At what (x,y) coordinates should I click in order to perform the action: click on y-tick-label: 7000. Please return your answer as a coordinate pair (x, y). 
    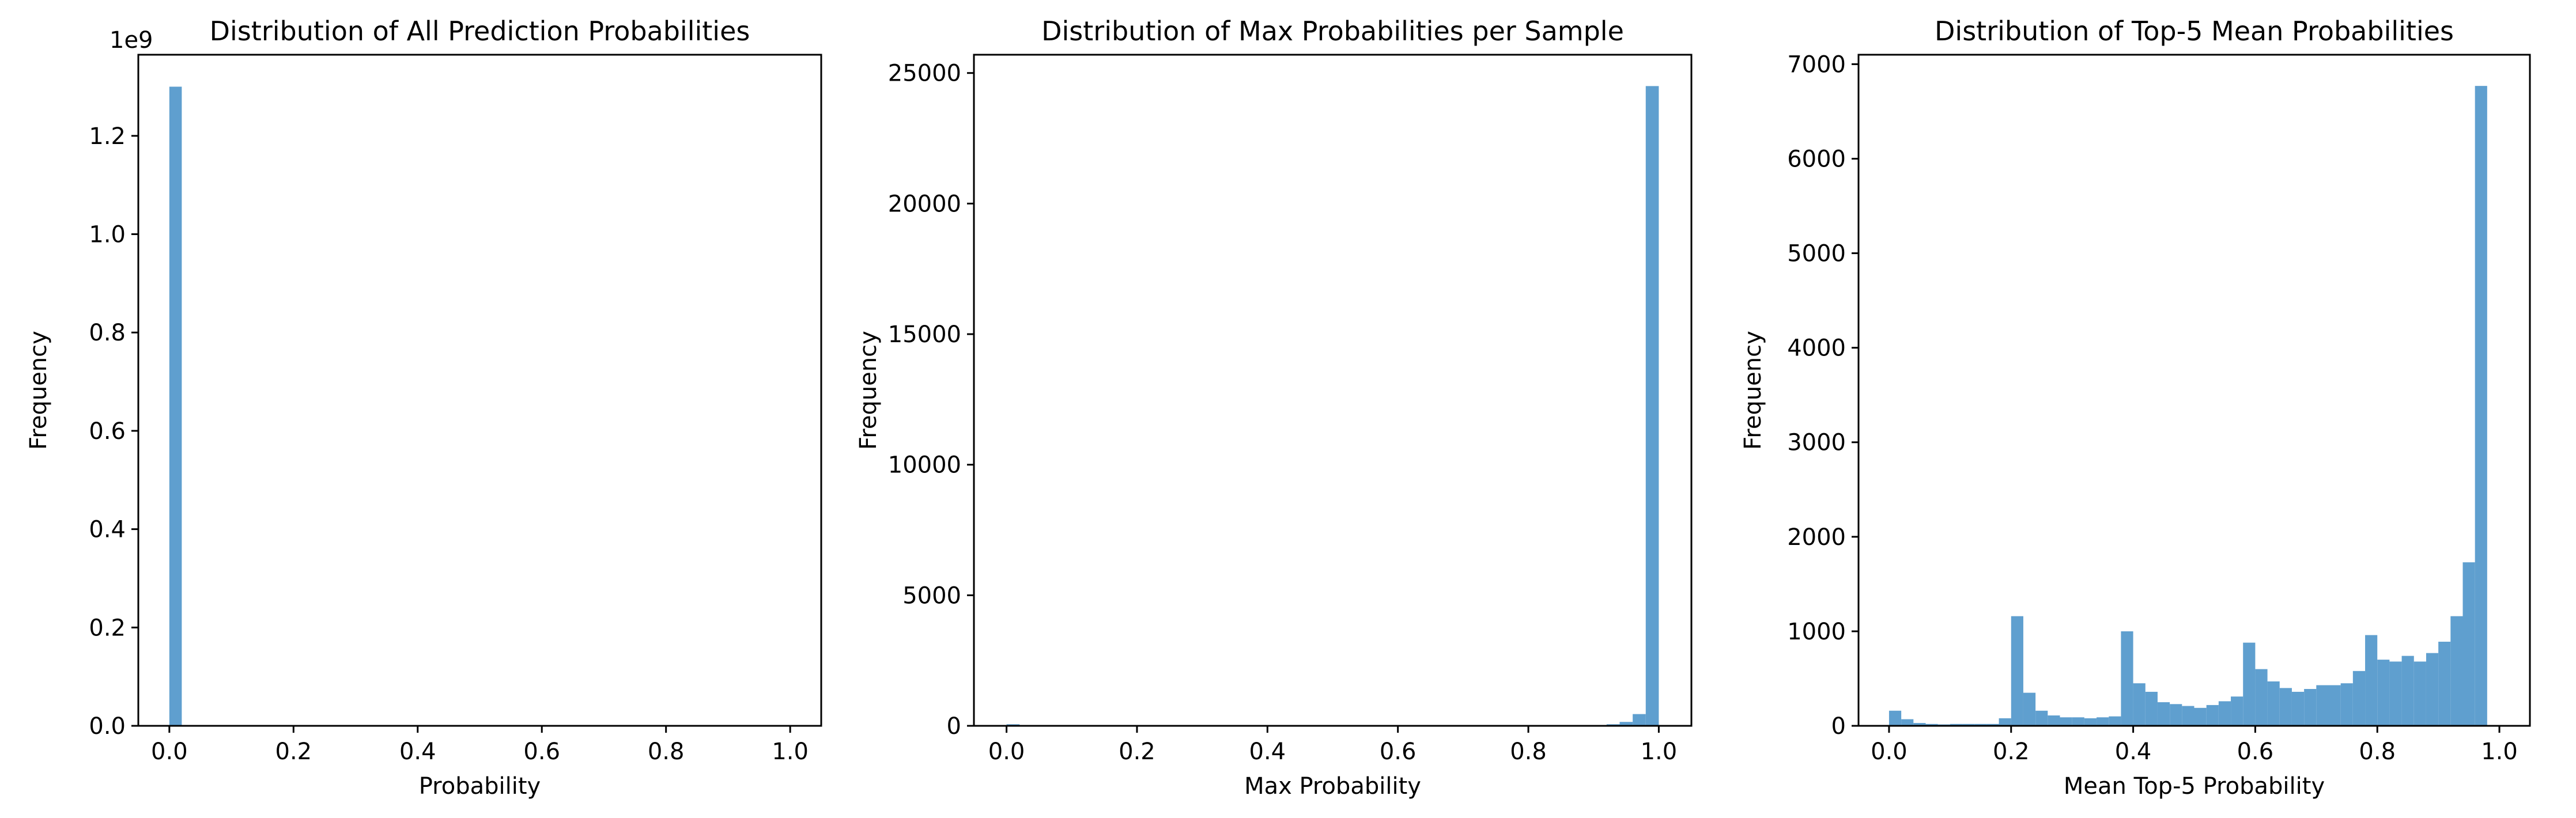
    Looking at the image, I should click on (1816, 64).